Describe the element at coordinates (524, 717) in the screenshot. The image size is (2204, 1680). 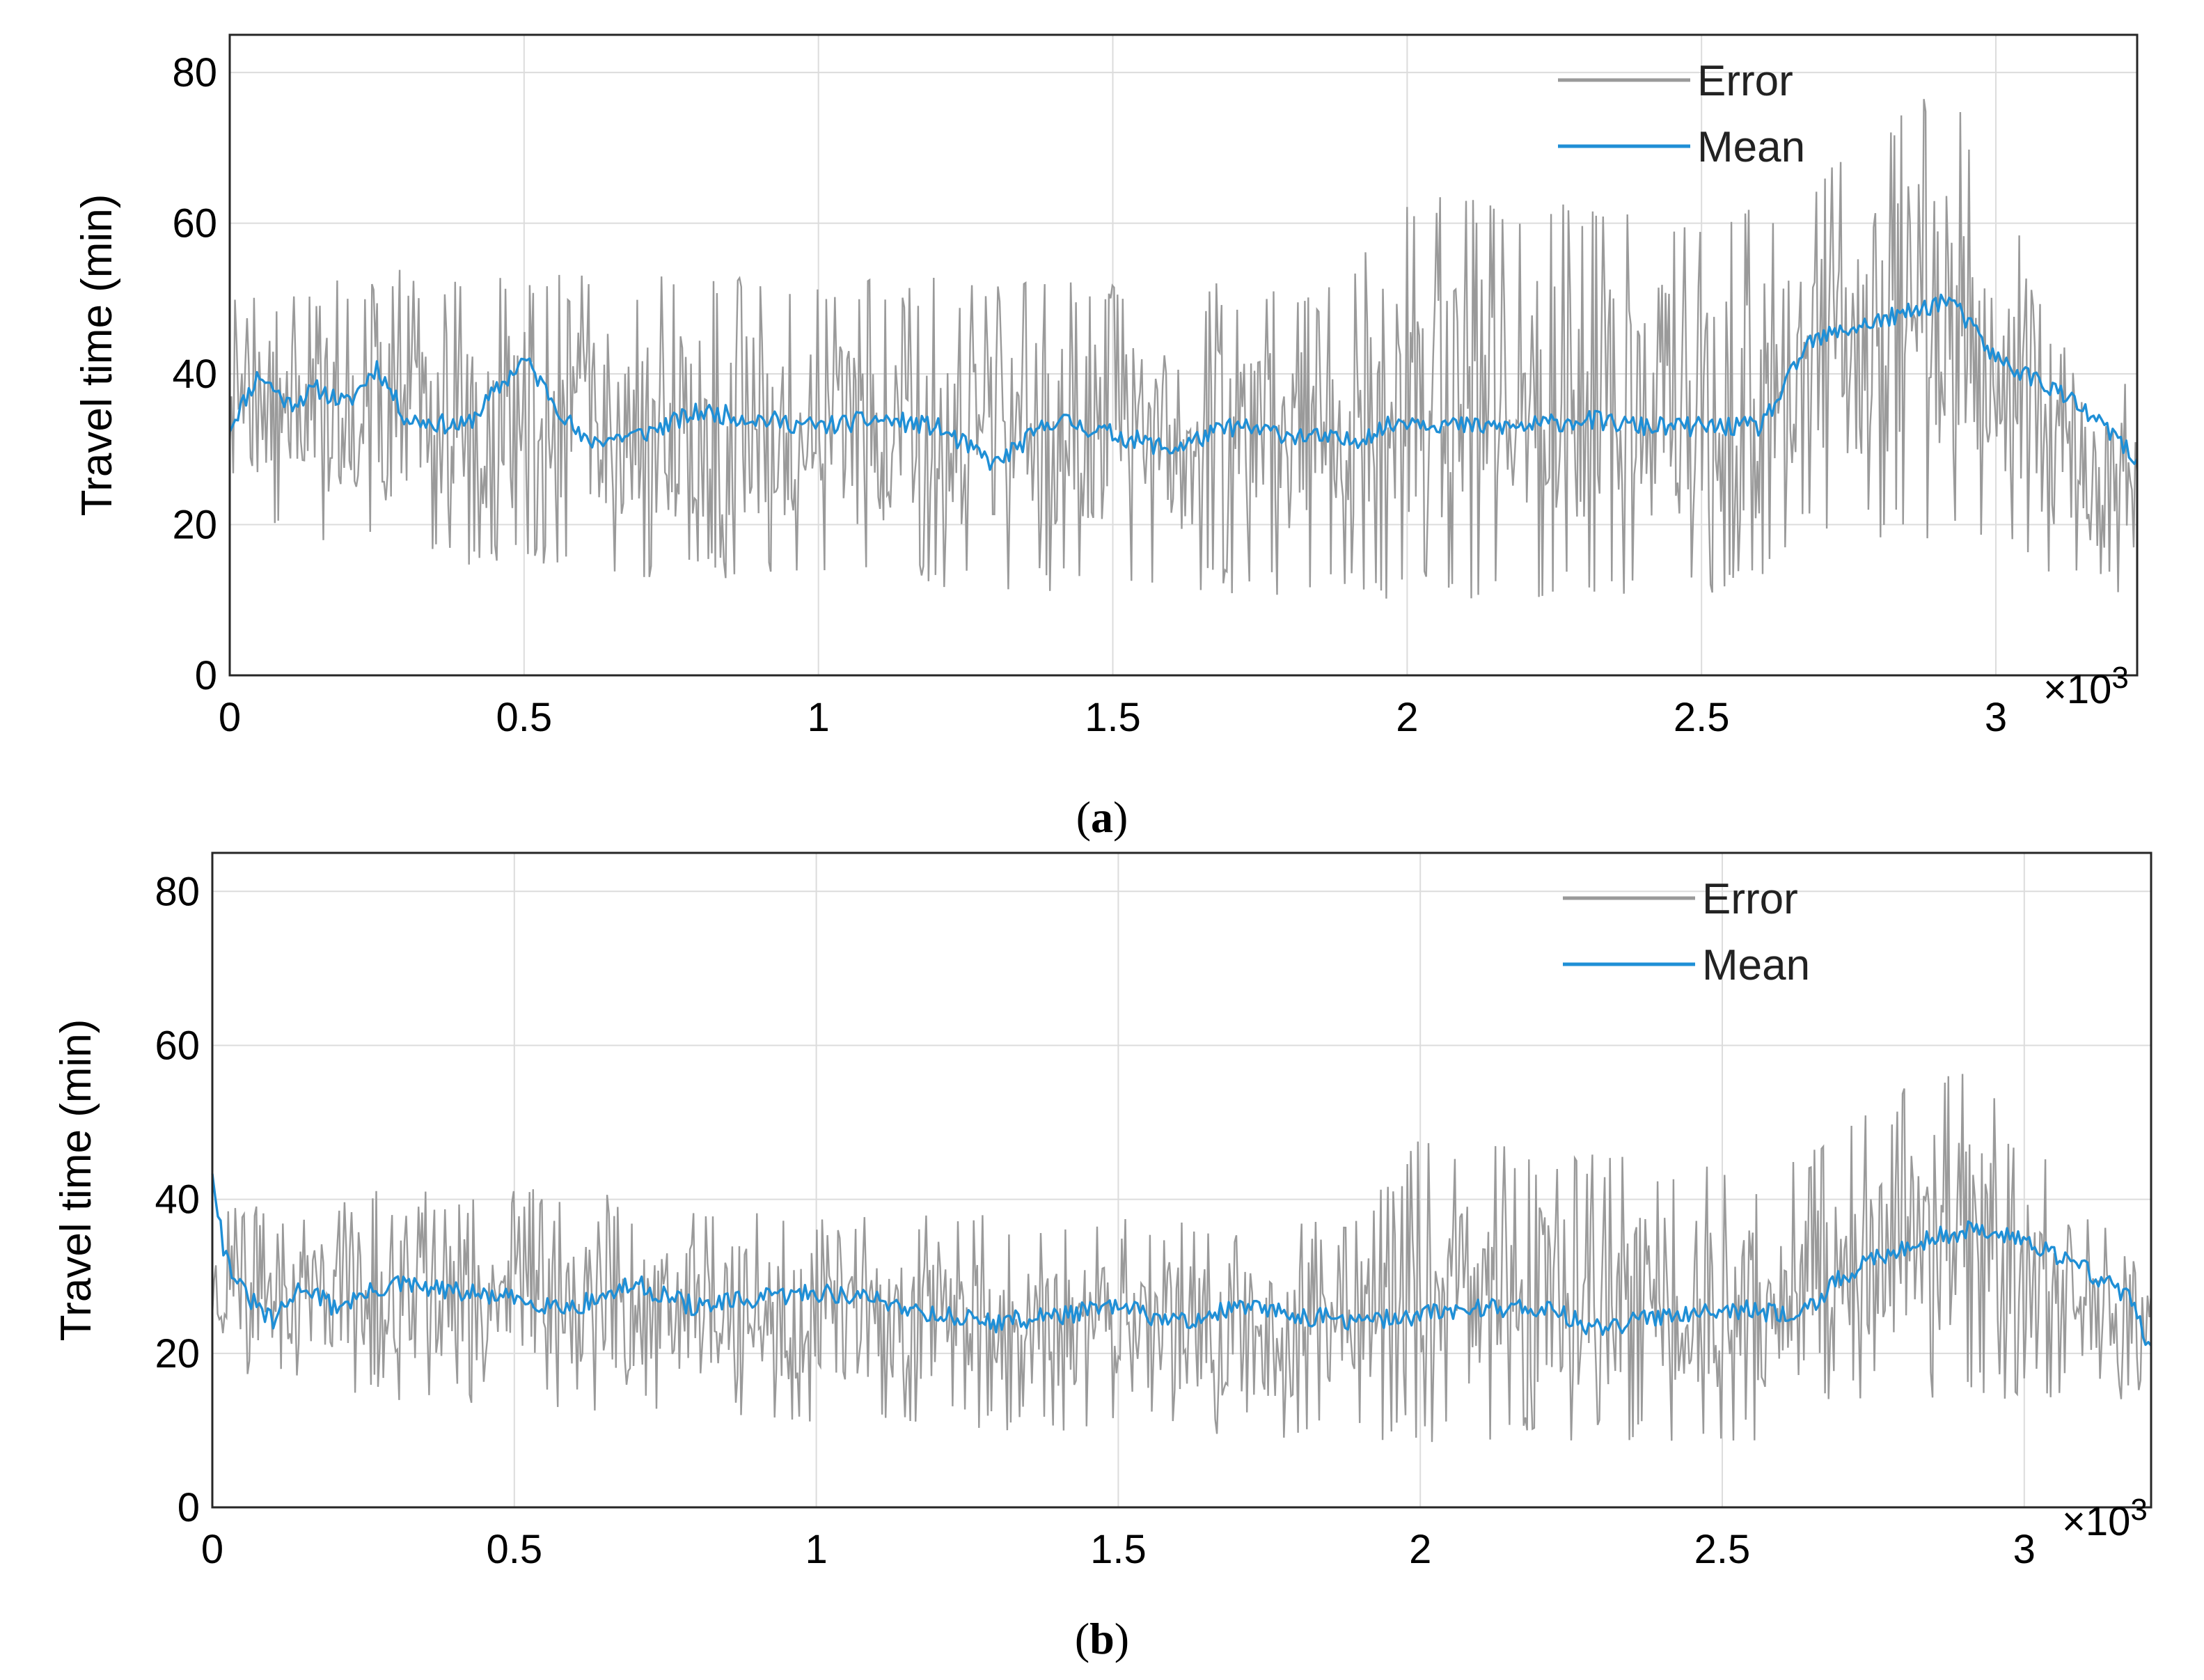
I see `panel-a-x-tick-label: 0.5` at that location.